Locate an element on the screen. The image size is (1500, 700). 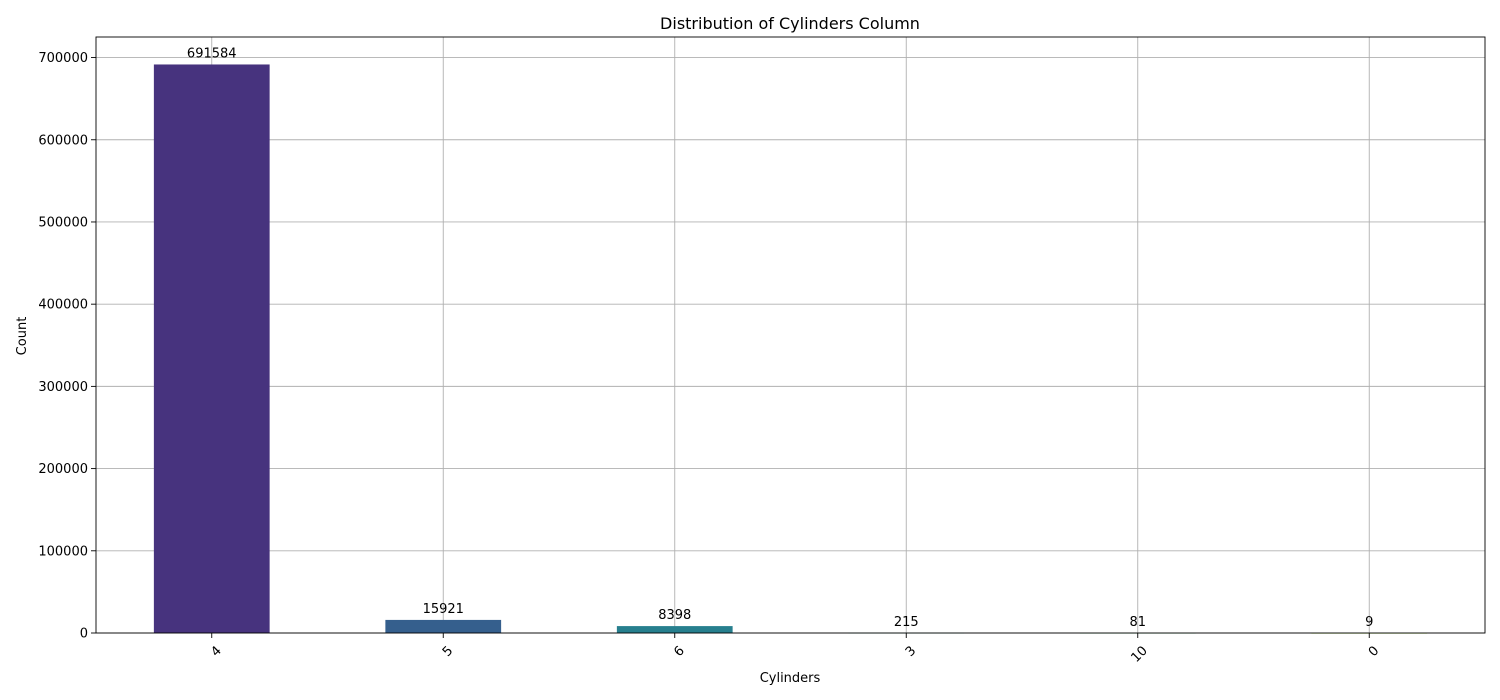
bar-value-label: 15921 is located at coordinates (443, 609).